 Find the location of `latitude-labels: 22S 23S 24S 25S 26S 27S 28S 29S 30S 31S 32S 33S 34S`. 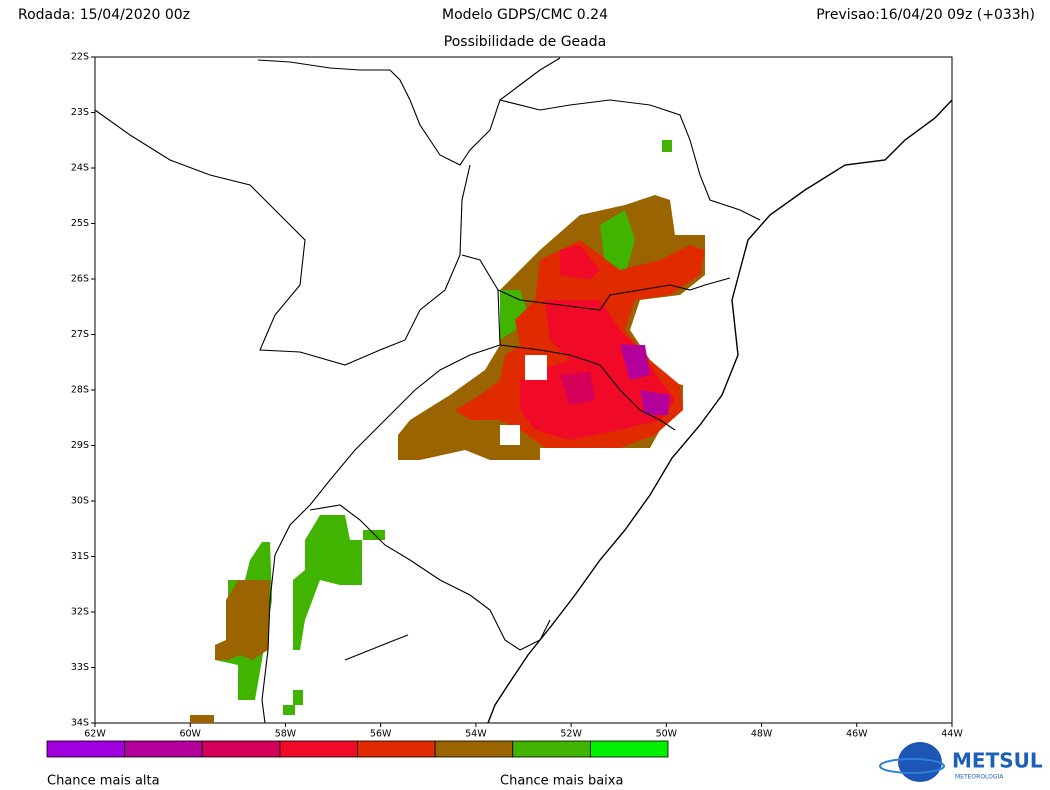

latitude-labels: 22S 23S 24S 25S 26S 27S 28S 29S 30S 31S 32S 33S 34S is located at coordinates (83, 390).